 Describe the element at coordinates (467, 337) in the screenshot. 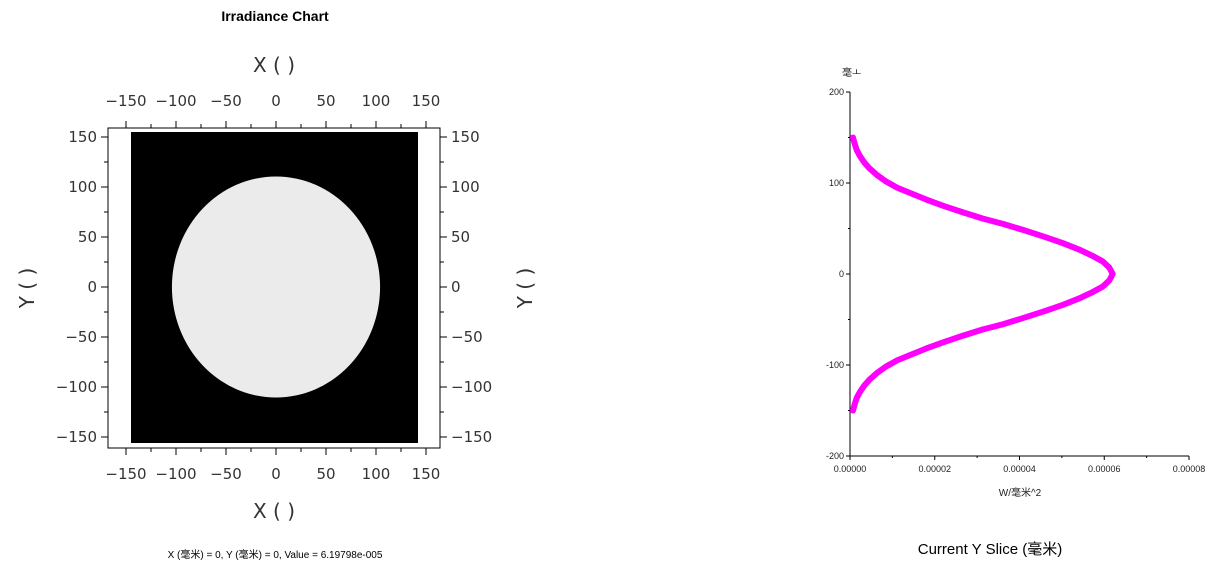

I see `y-tick-label-right: −50` at that location.